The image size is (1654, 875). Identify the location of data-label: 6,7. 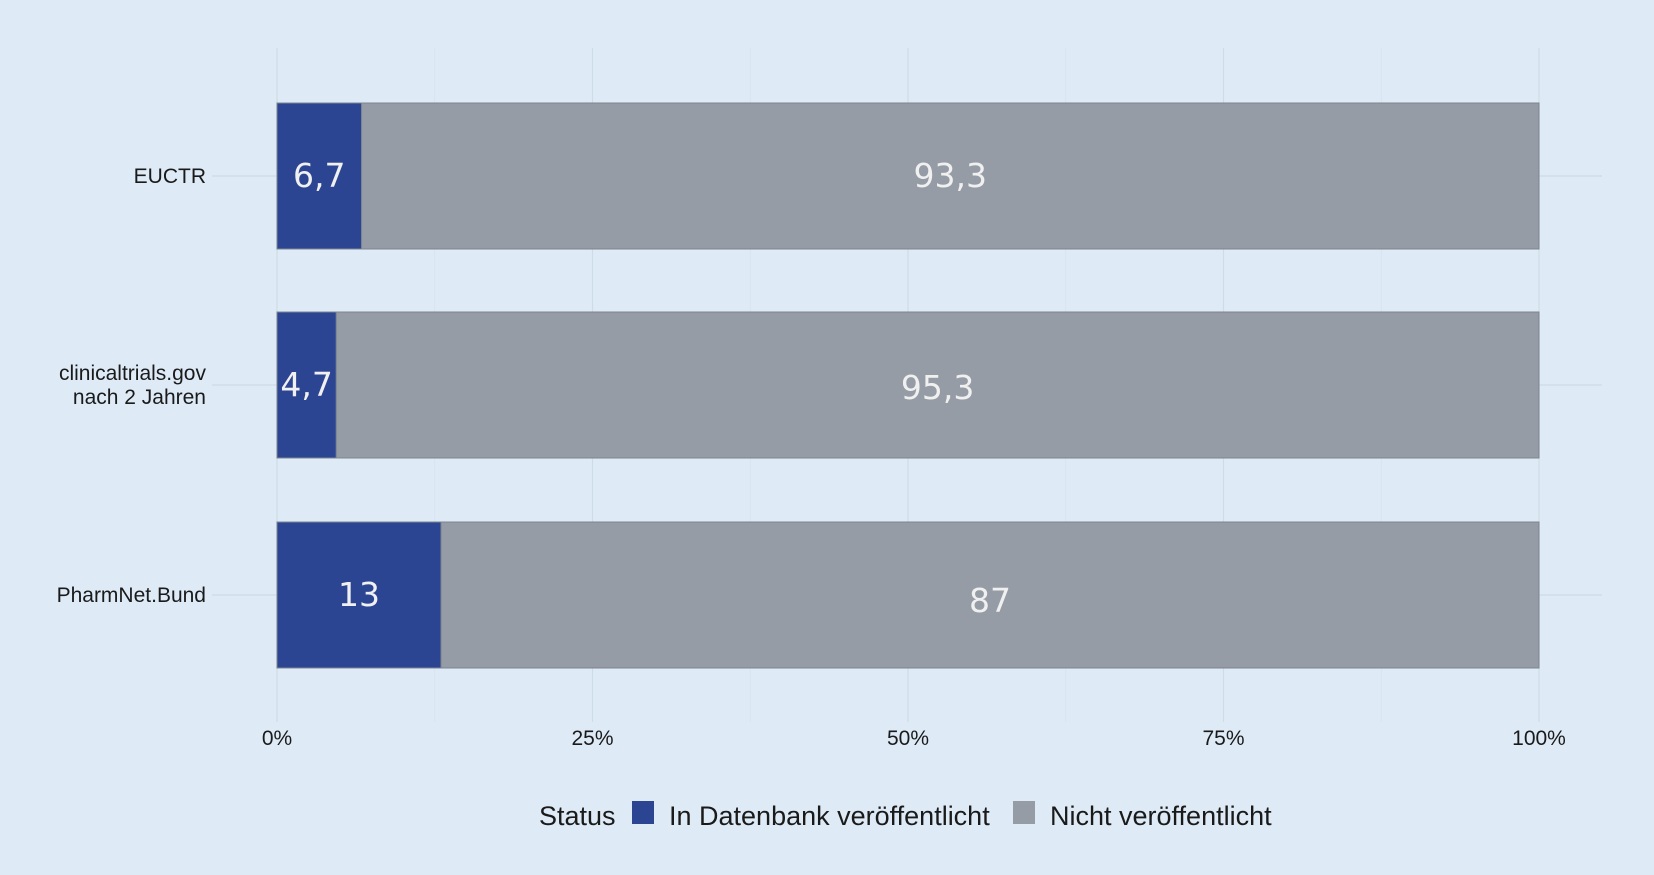
(319, 175).